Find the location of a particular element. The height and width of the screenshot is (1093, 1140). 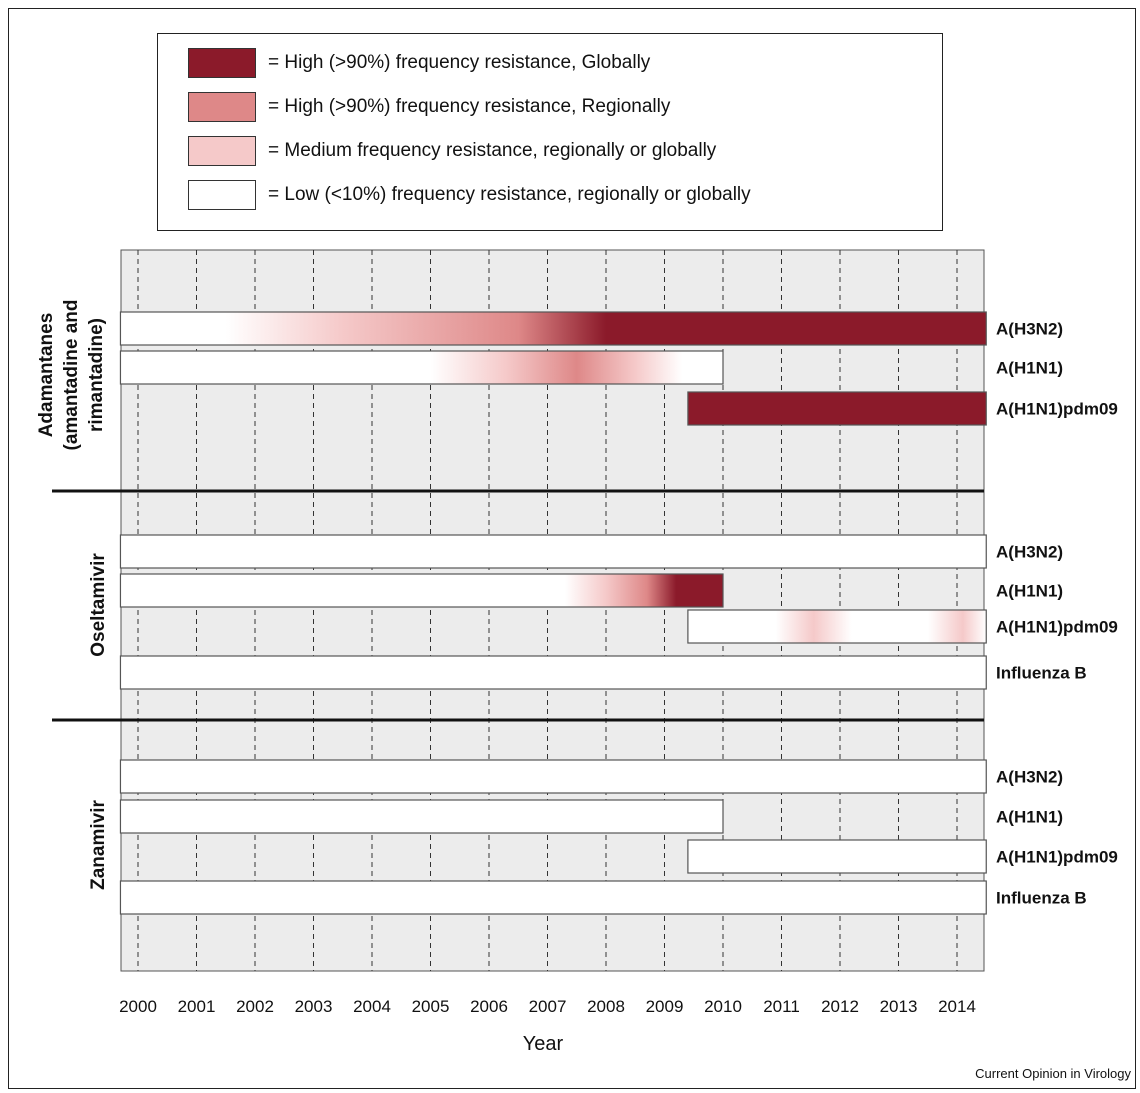

group-label: Zanamivir is located at coordinates (98, 845).